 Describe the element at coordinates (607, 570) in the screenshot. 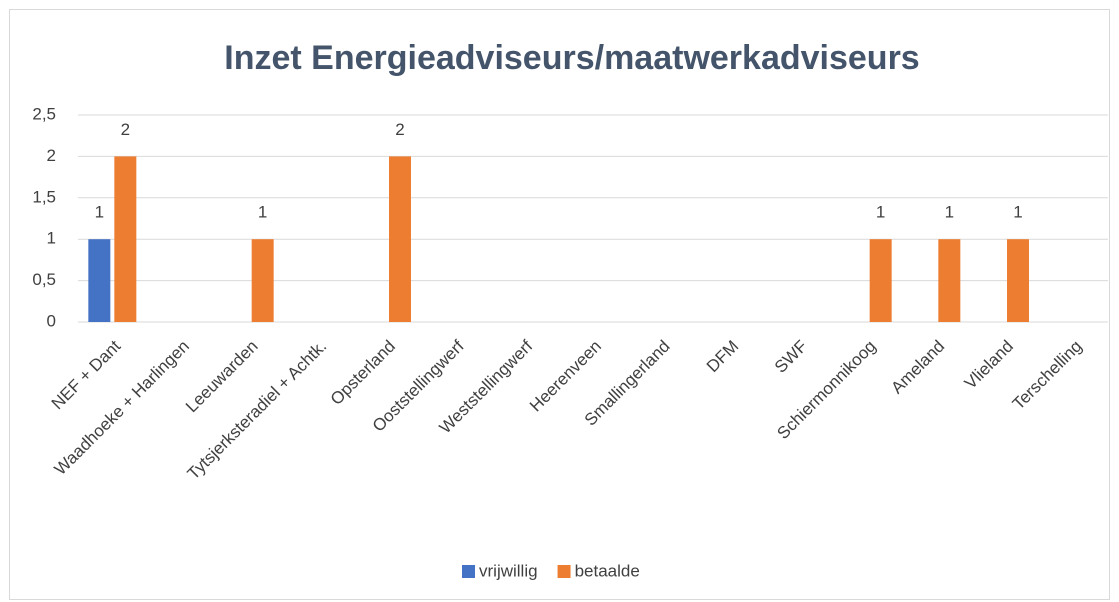

I see `legend-label: betaalde` at that location.